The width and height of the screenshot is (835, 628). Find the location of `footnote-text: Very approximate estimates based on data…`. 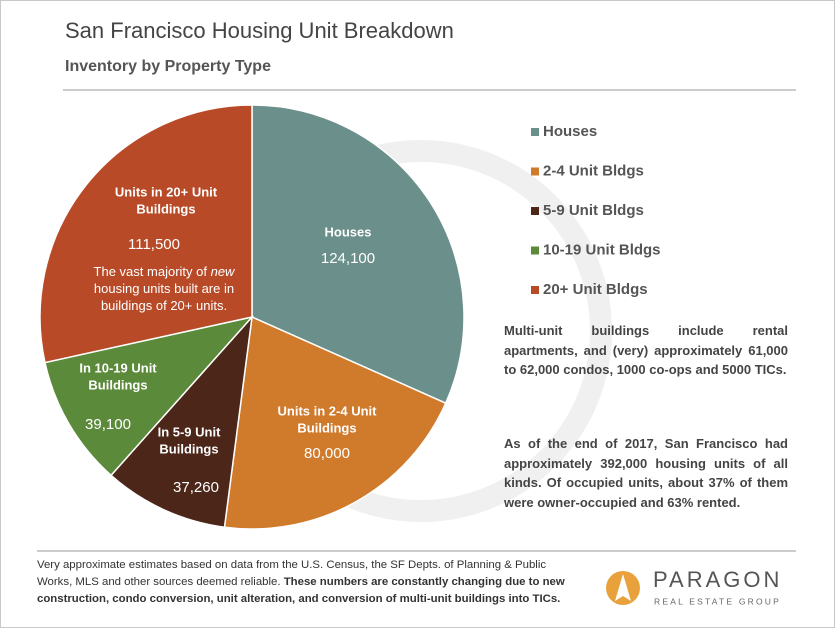

footnote-text: Very approximate estimates based on data… is located at coordinates (292, 573).